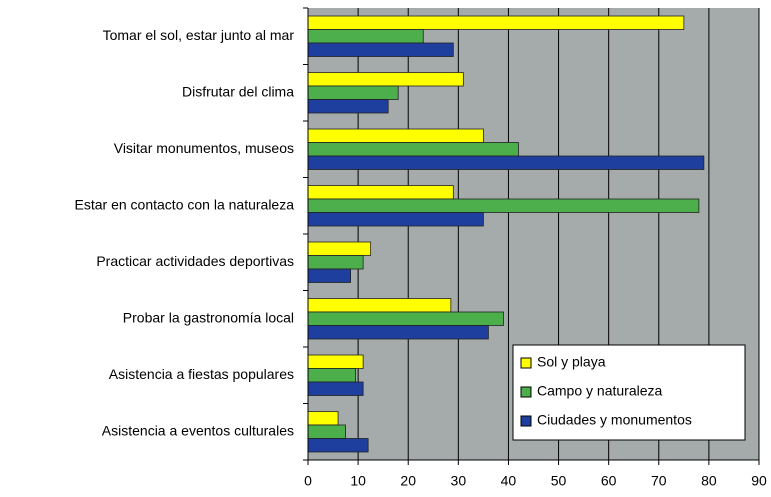 The height and width of the screenshot is (497, 771). I want to click on x-tick-label: 60, so click(609, 481).